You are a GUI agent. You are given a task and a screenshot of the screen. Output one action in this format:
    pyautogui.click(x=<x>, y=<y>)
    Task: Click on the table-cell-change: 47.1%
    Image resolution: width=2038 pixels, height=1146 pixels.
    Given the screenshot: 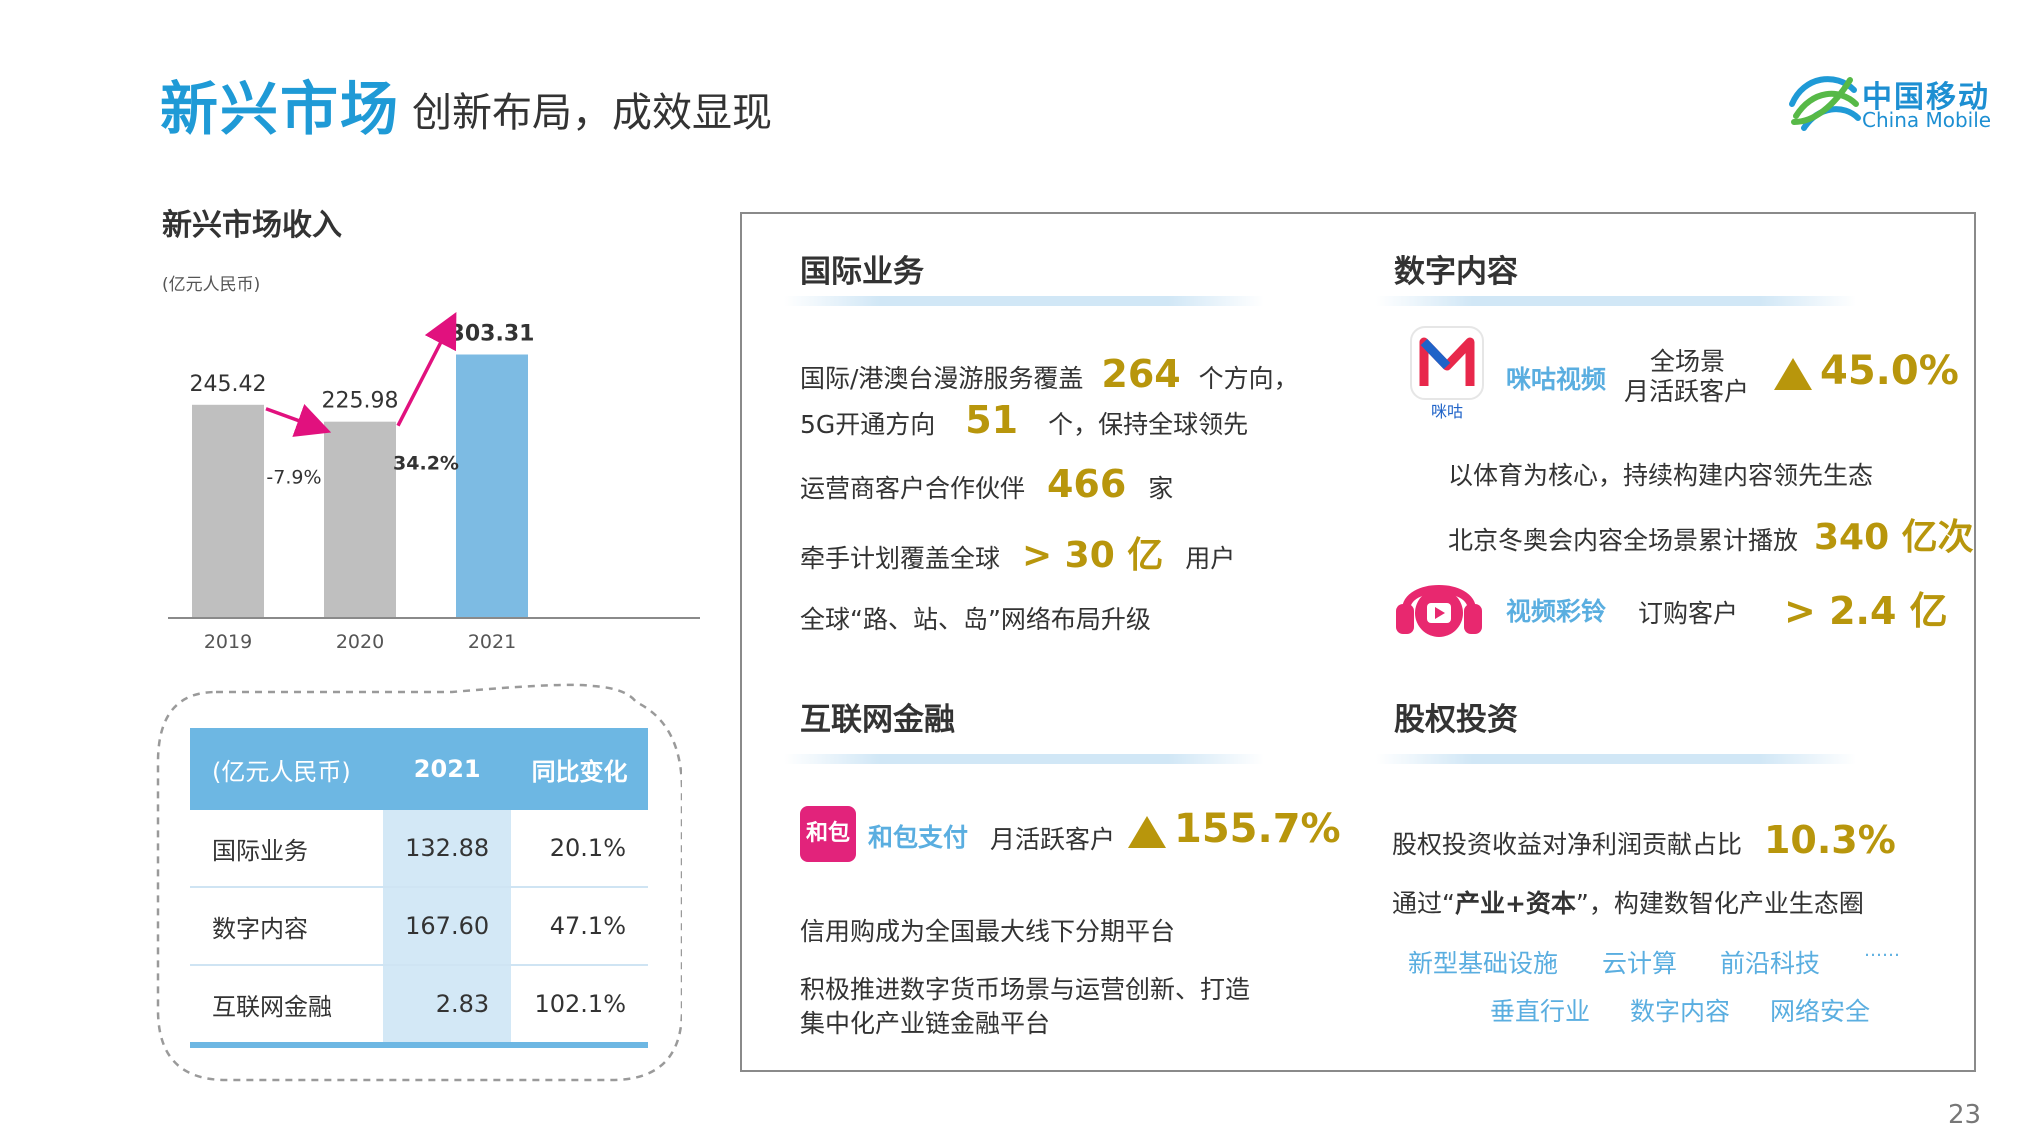 What is the action you would take?
    pyautogui.click(x=579, y=926)
    